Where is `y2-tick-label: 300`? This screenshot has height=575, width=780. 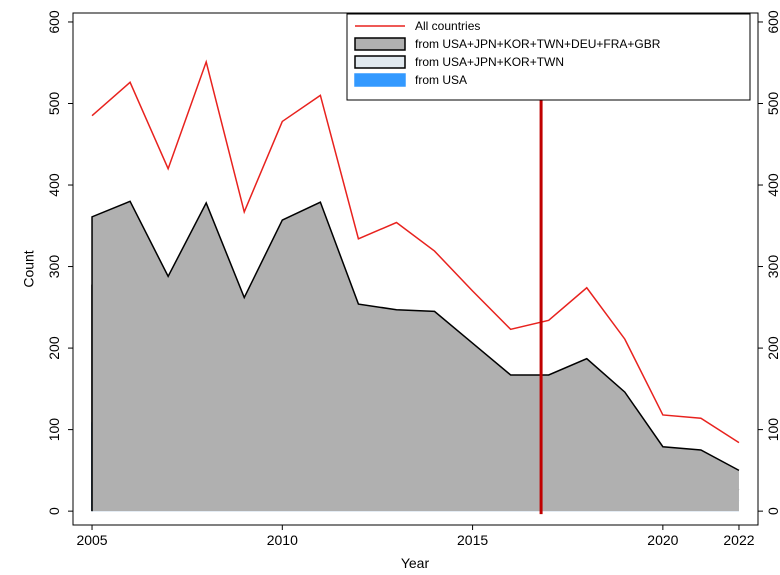
y2-tick-label: 300 is located at coordinates (772, 267).